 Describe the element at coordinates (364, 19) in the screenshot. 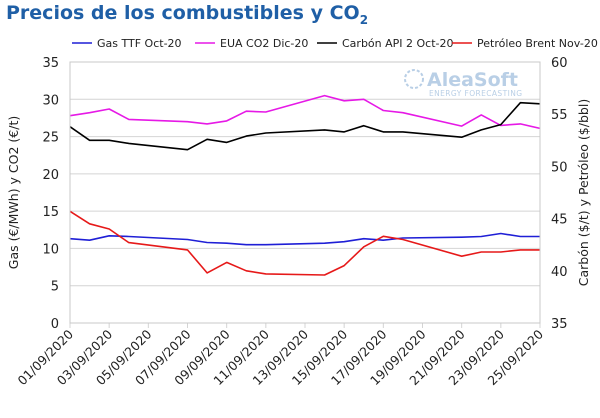

I see `chart-title-subscript: 2` at that location.